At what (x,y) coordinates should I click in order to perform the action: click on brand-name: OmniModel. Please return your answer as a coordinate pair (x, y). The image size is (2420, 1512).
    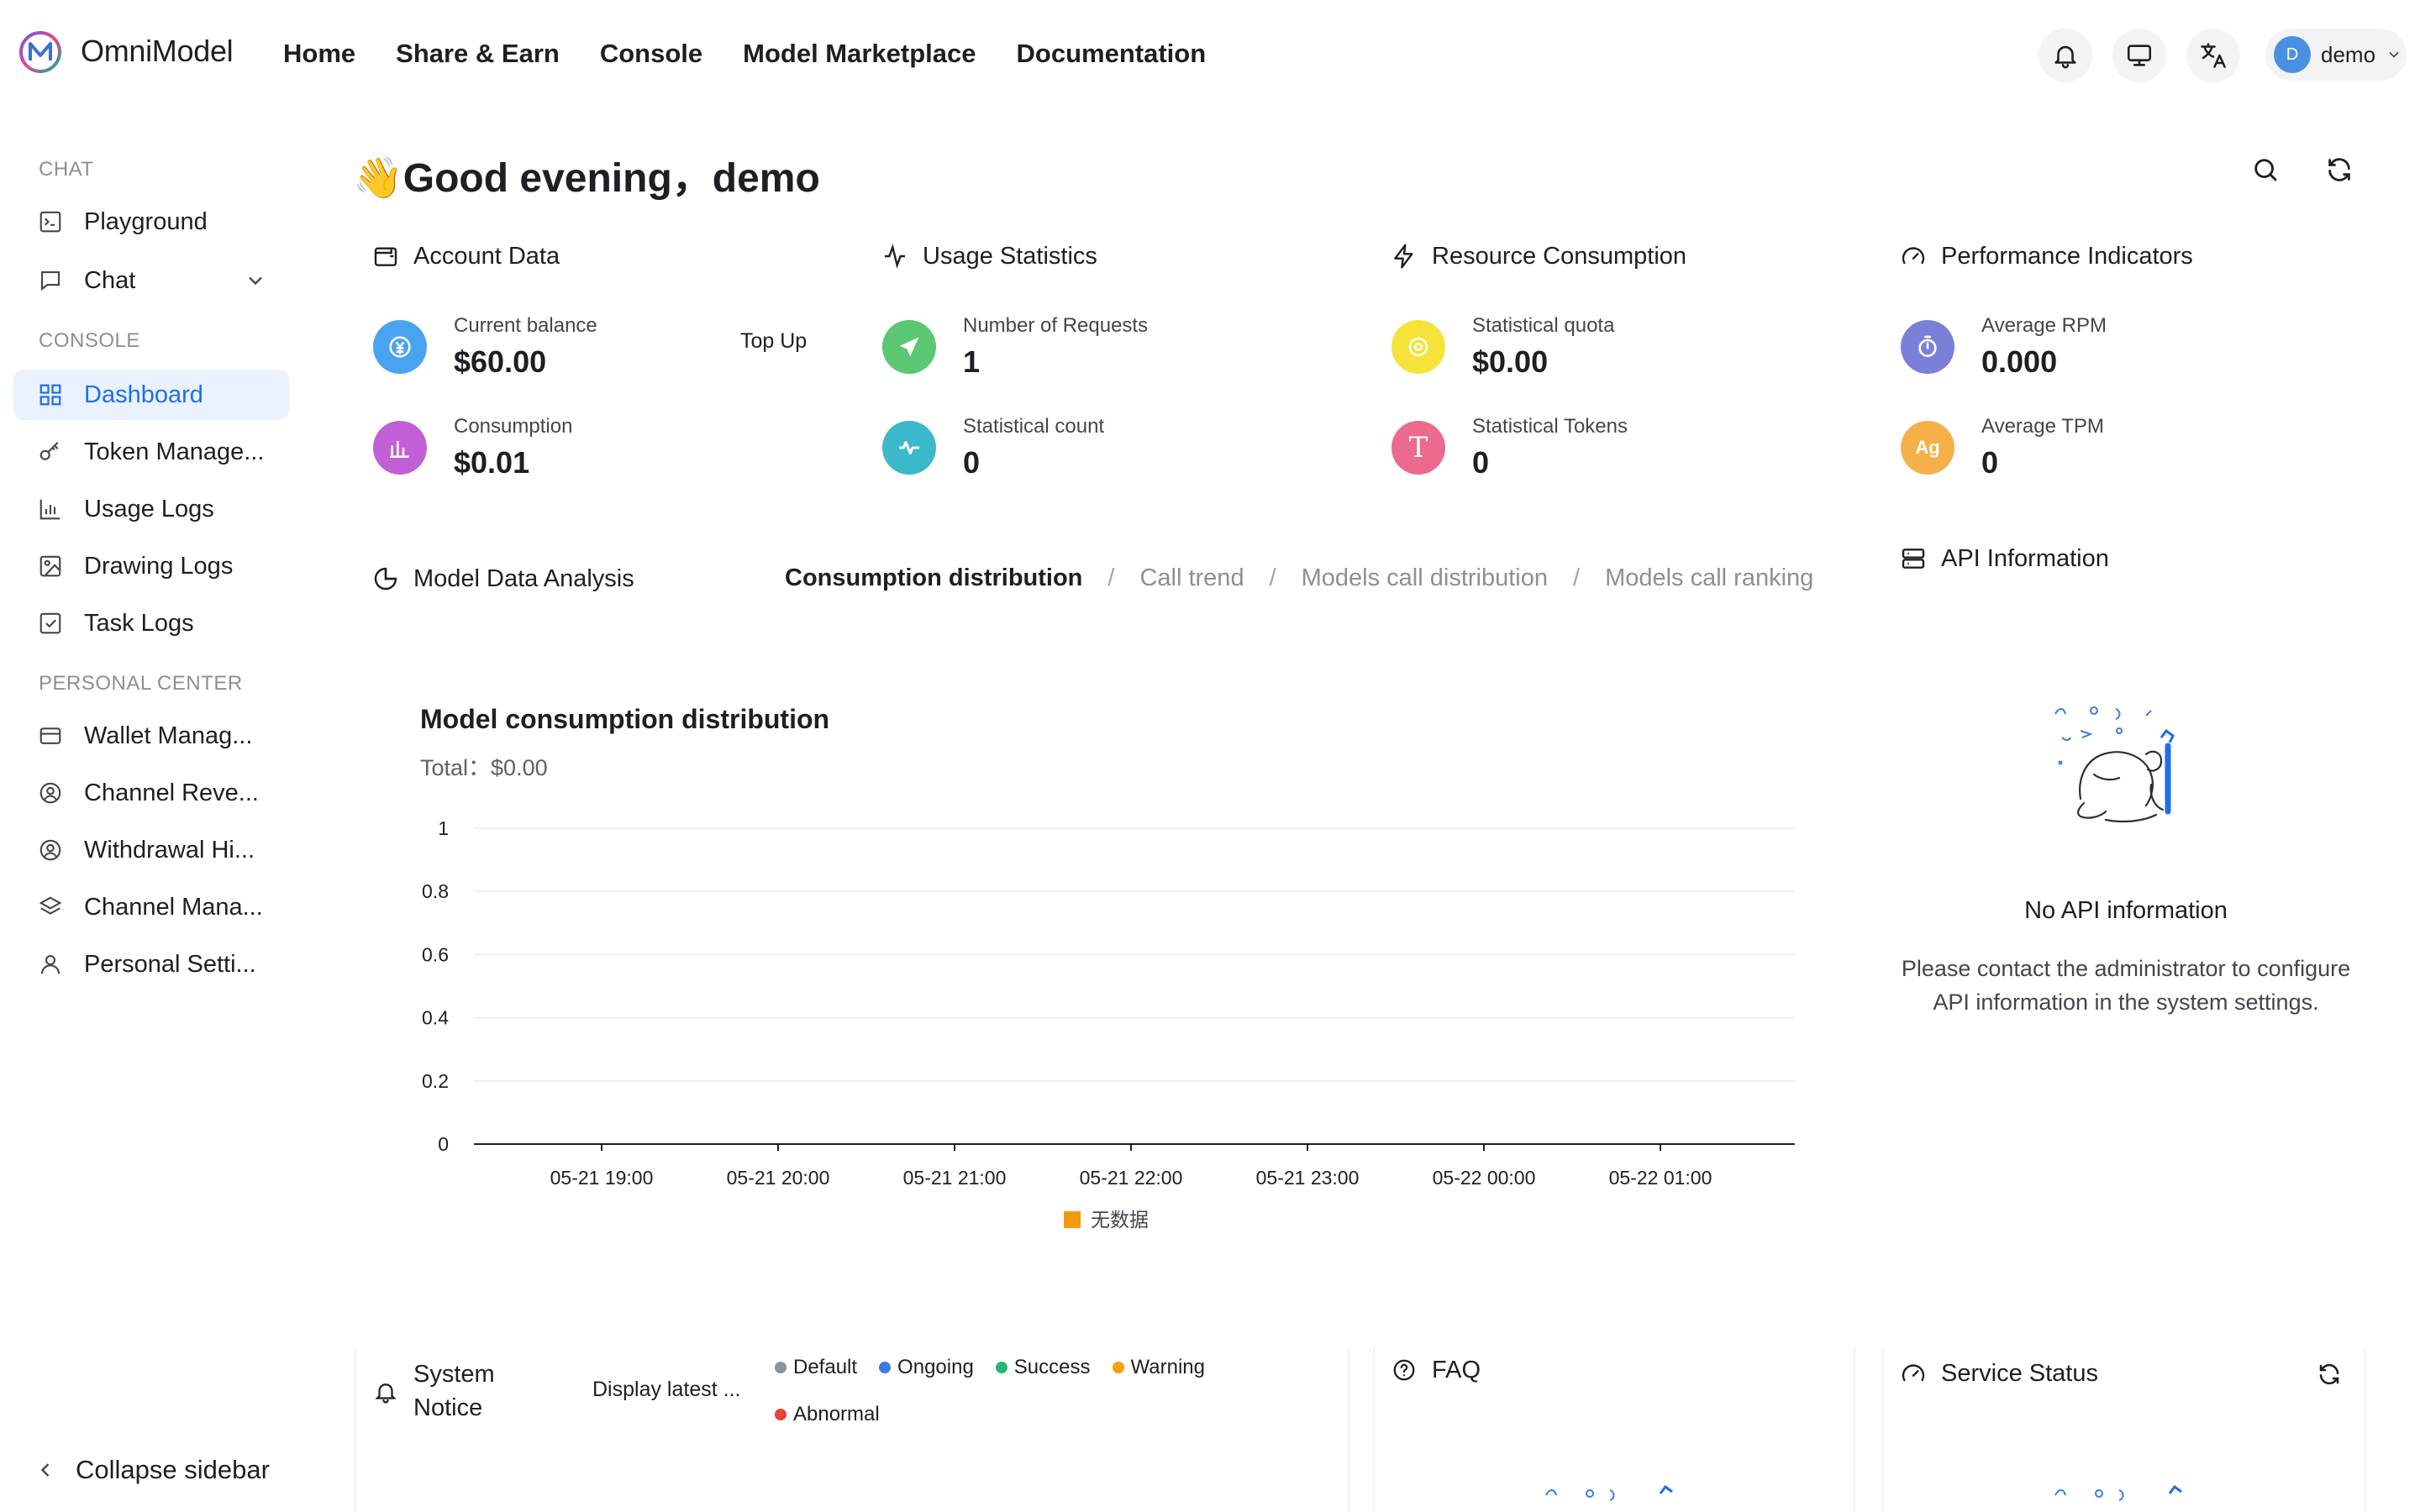
    Looking at the image, I should click on (157, 51).